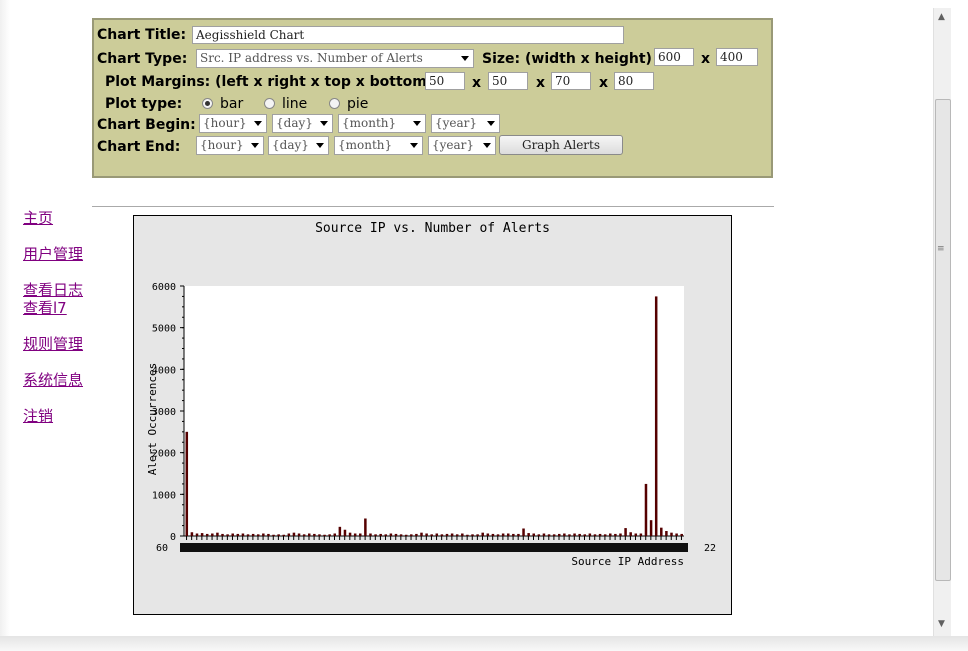 The image size is (968, 651). Describe the element at coordinates (232, 104) in the screenshot. I see `plot-type-bar-label: bar` at that location.